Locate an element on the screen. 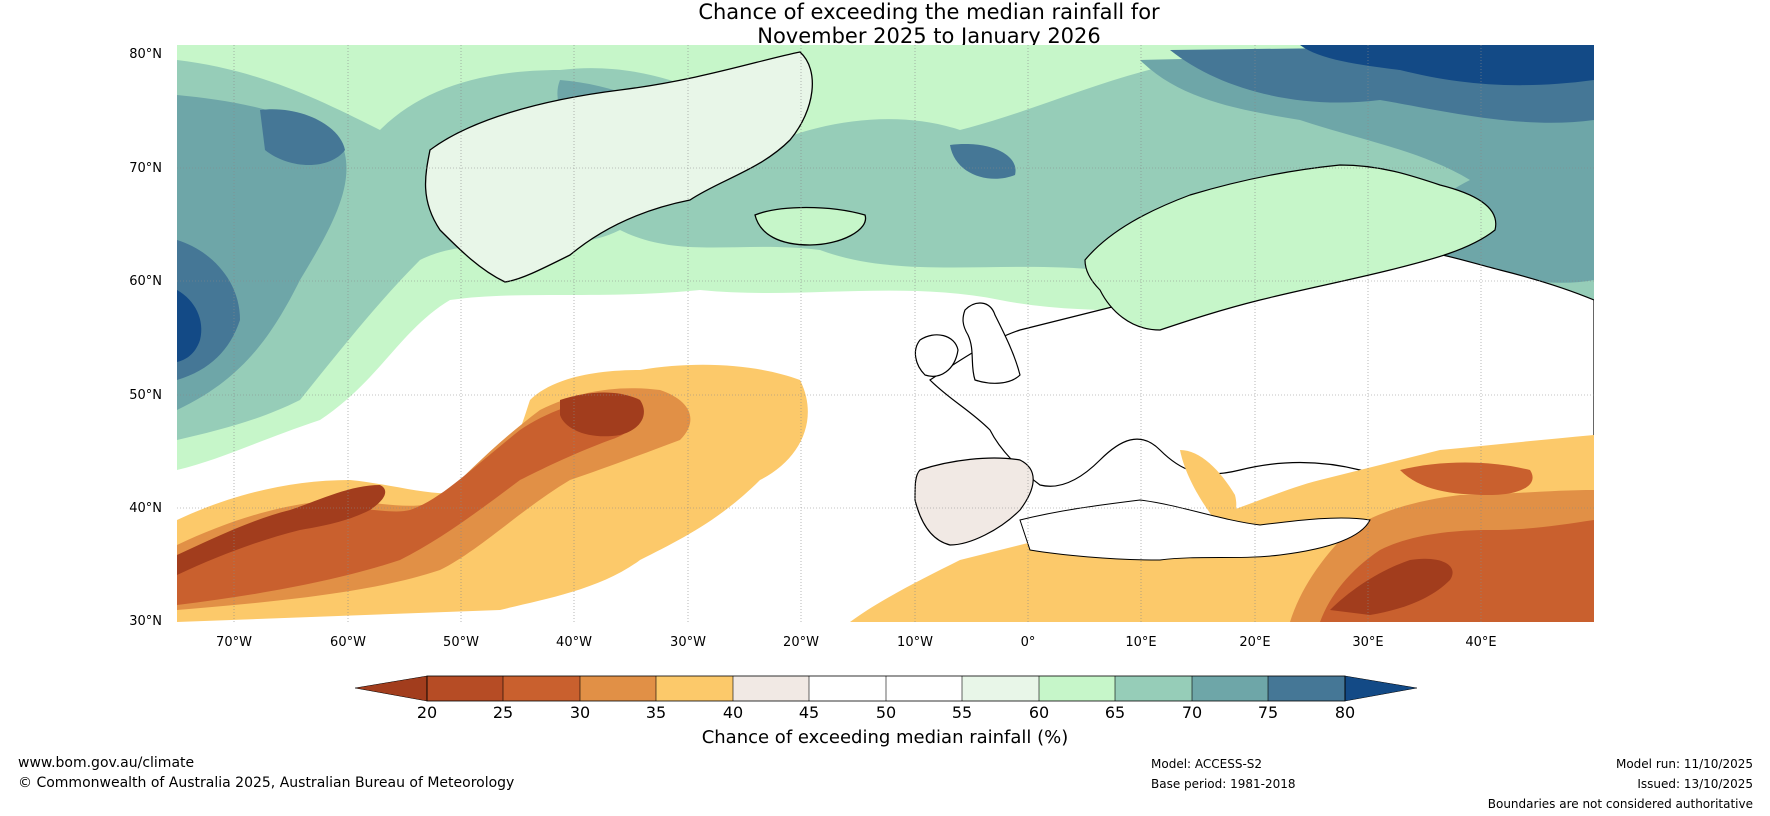  dry-region-italy is located at coordinates (1208, 486).